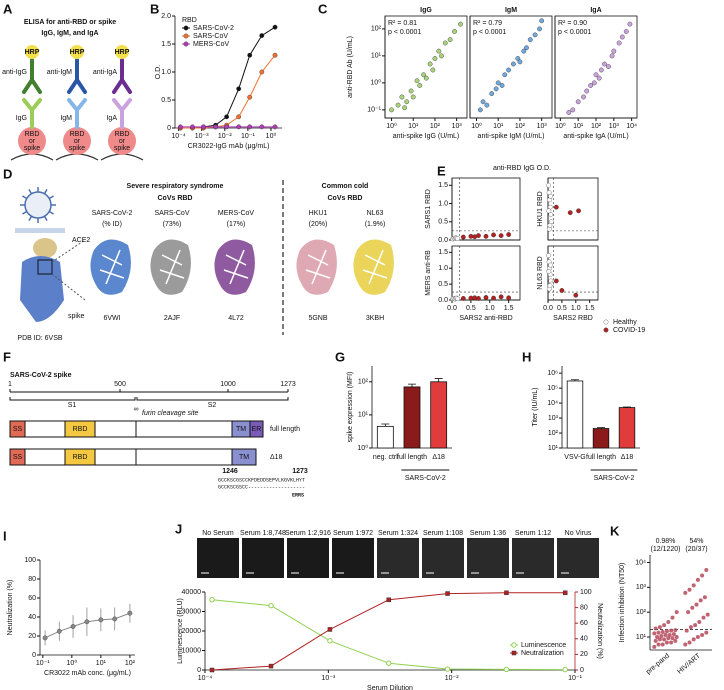 This screenshot has height=690, width=724. I want to click on y2-axis-label: Neutralization (%), so click(599, 631).